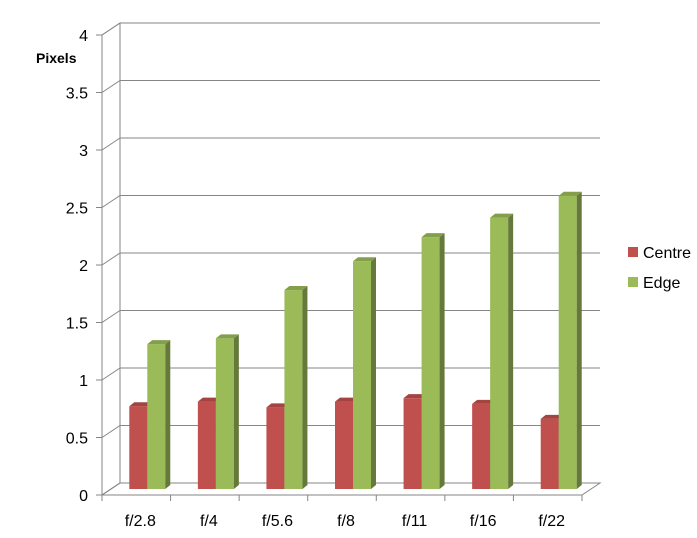 The height and width of the screenshot is (538, 697). Describe the element at coordinates (415, 521) in the screenshot. I see `x-tick-label: f/11` at that location.